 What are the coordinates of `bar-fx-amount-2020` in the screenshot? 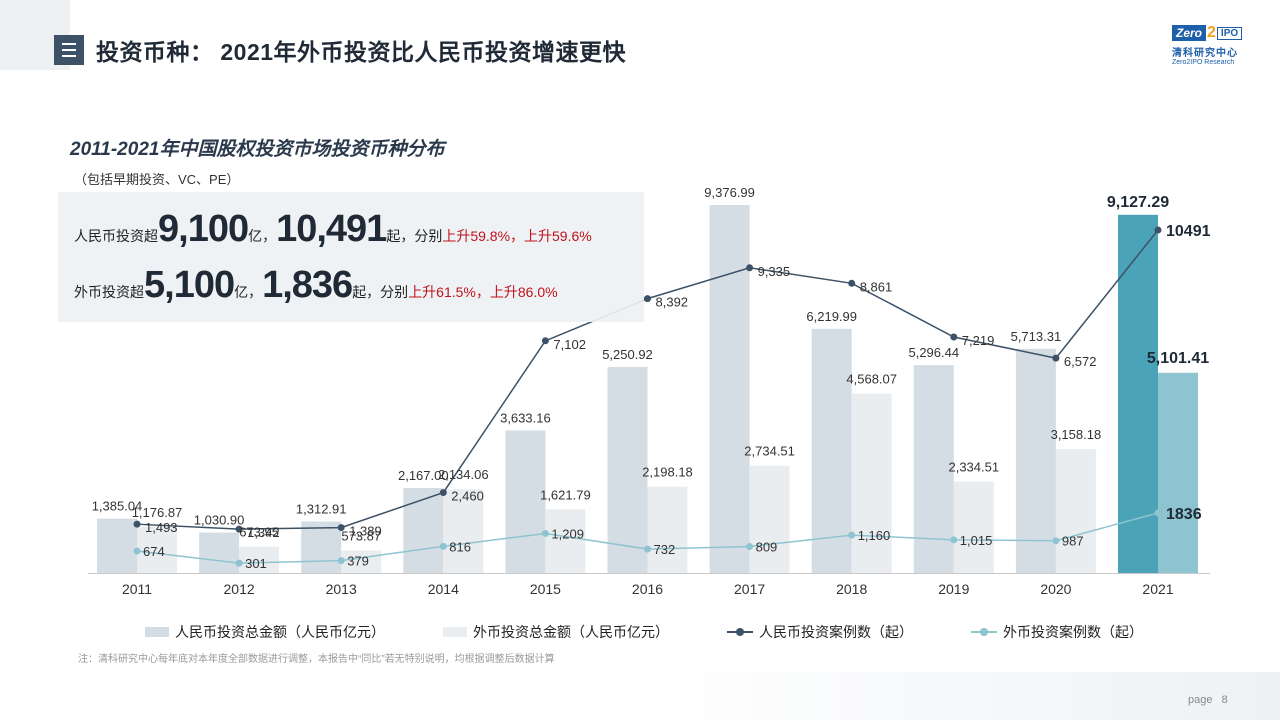 It's located at (1075, 511).